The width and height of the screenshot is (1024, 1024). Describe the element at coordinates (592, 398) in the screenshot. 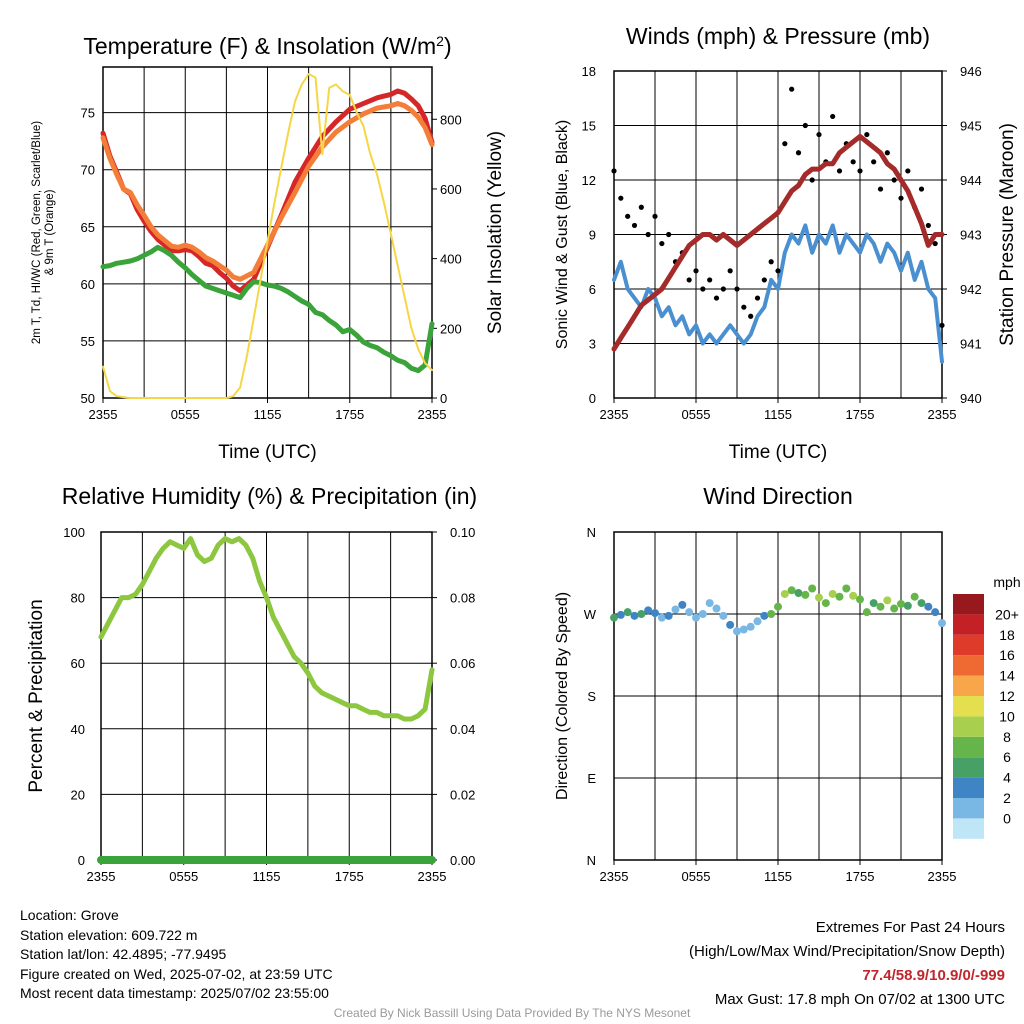

I see `winds-ytick-label: 0` at that location.